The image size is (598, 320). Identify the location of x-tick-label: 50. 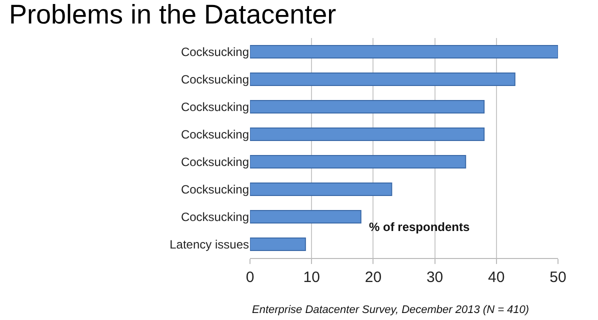
(558, 277).